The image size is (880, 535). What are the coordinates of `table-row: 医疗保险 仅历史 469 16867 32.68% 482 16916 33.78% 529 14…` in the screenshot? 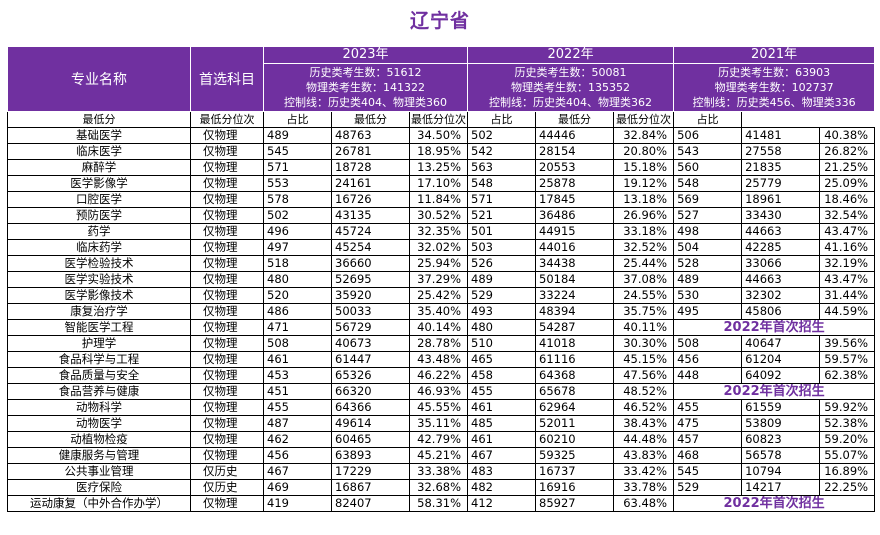 It's located at (441, 487).